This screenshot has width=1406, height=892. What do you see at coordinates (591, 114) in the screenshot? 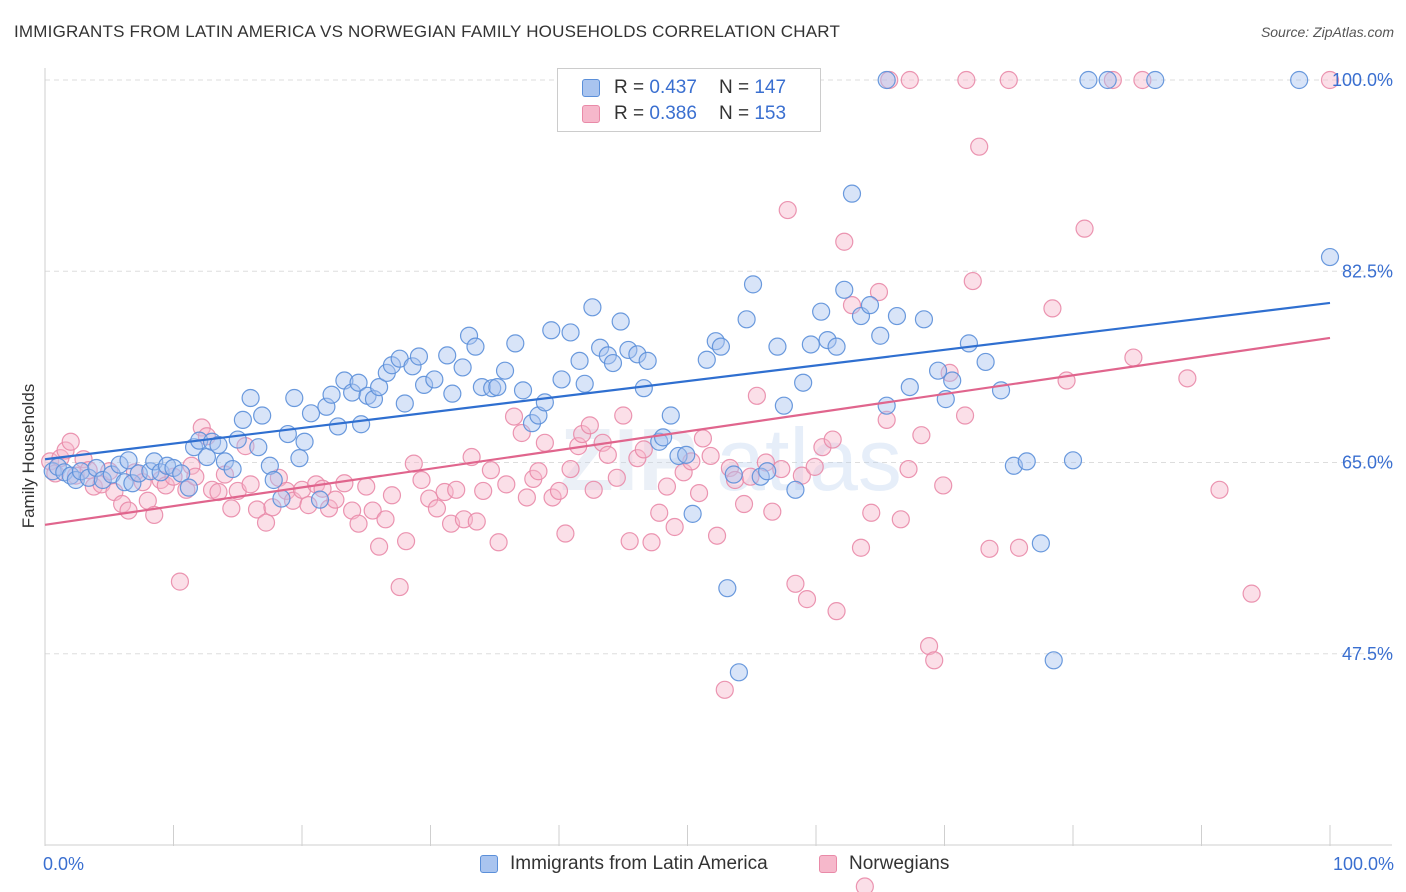
I see `legend-swatch-pink` at bounding box center [591, 114].